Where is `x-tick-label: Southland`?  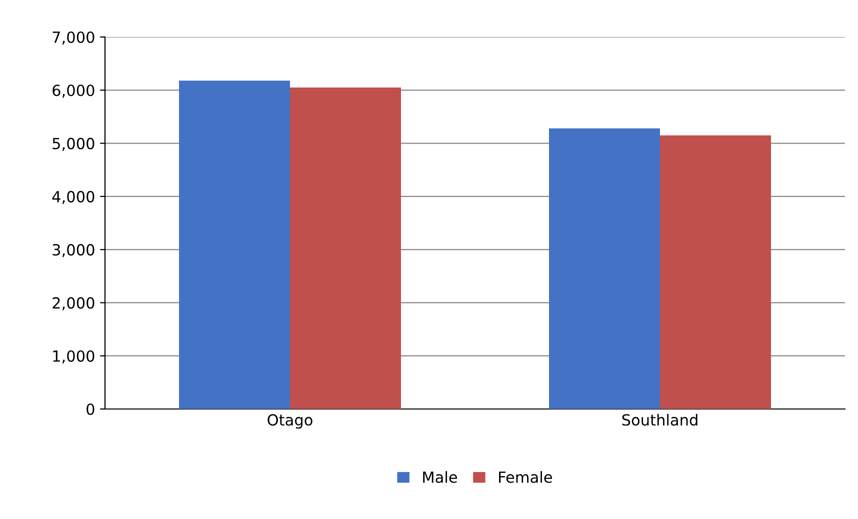
x-tick-label: Southland is located at coordinates (660, 420).